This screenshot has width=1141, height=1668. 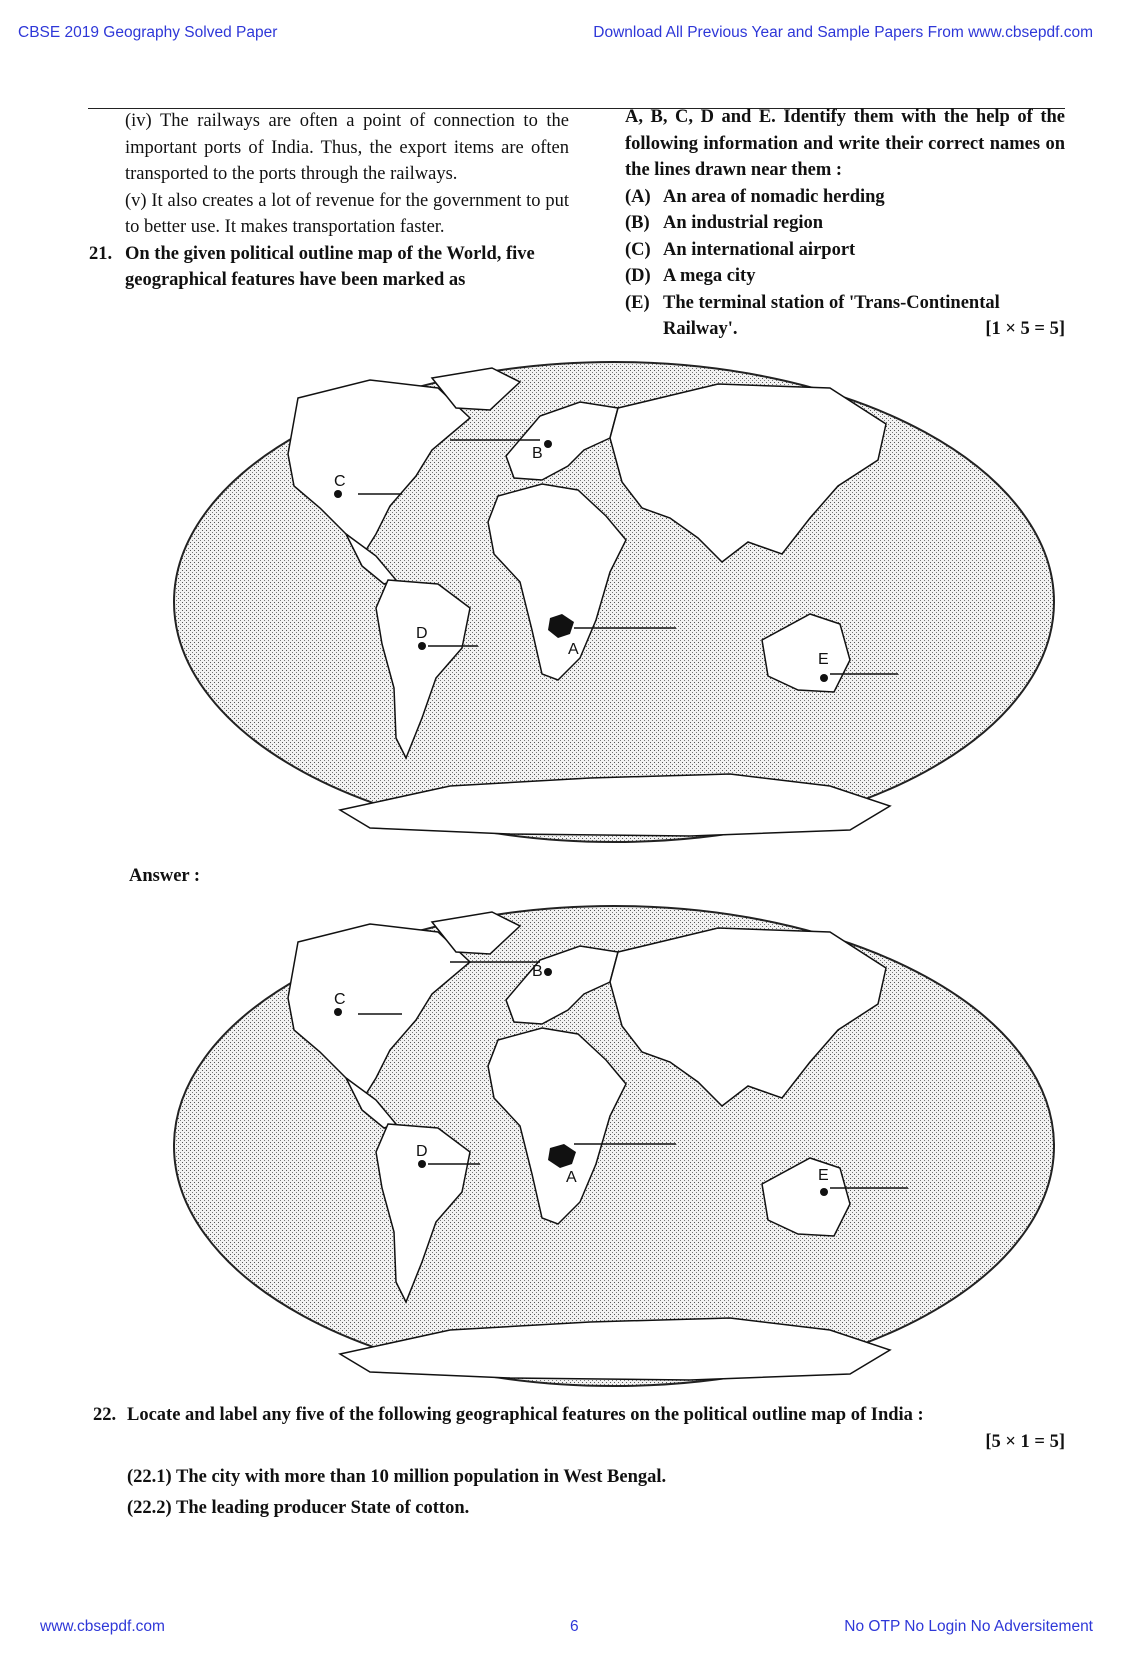 I want to click on option-e-cont-text: Railway'., so click(x=700, y=329).